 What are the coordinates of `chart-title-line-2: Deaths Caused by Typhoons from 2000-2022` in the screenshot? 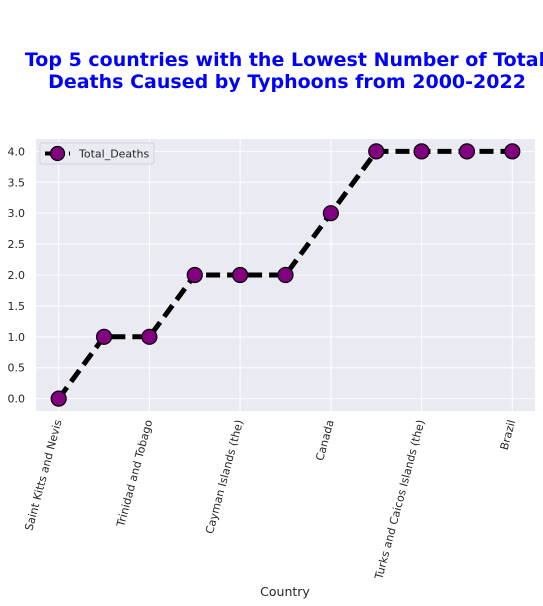 It's located at (287, 82).